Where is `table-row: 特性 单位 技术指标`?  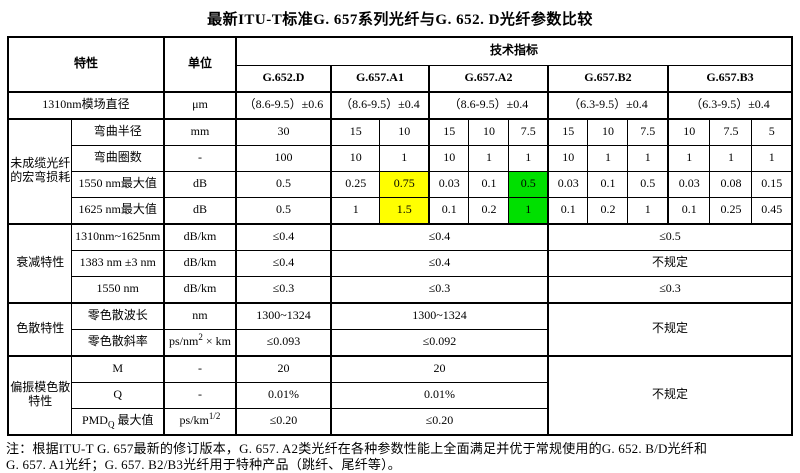 table-row: 特性 单位 技术指标 is located at coordinates (400, 51).